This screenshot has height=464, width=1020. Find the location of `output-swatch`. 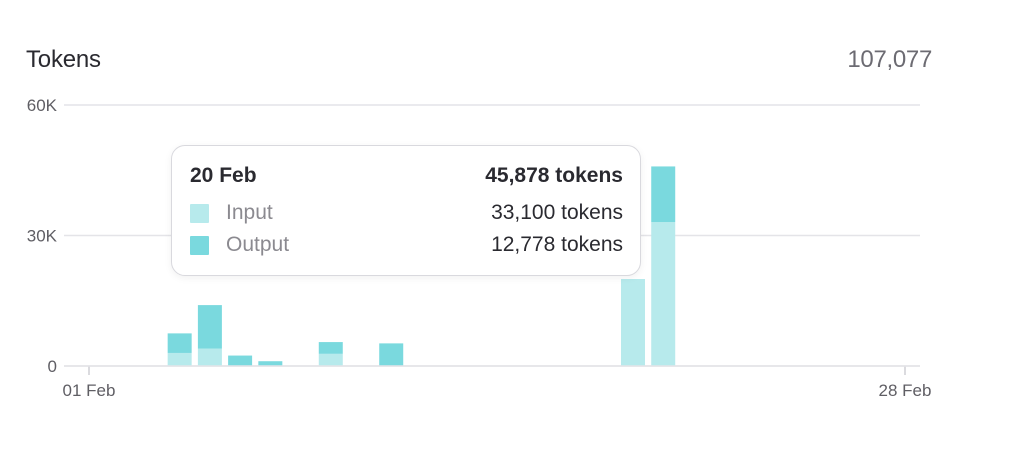

output-swatch is located at coordinates (199, 245).